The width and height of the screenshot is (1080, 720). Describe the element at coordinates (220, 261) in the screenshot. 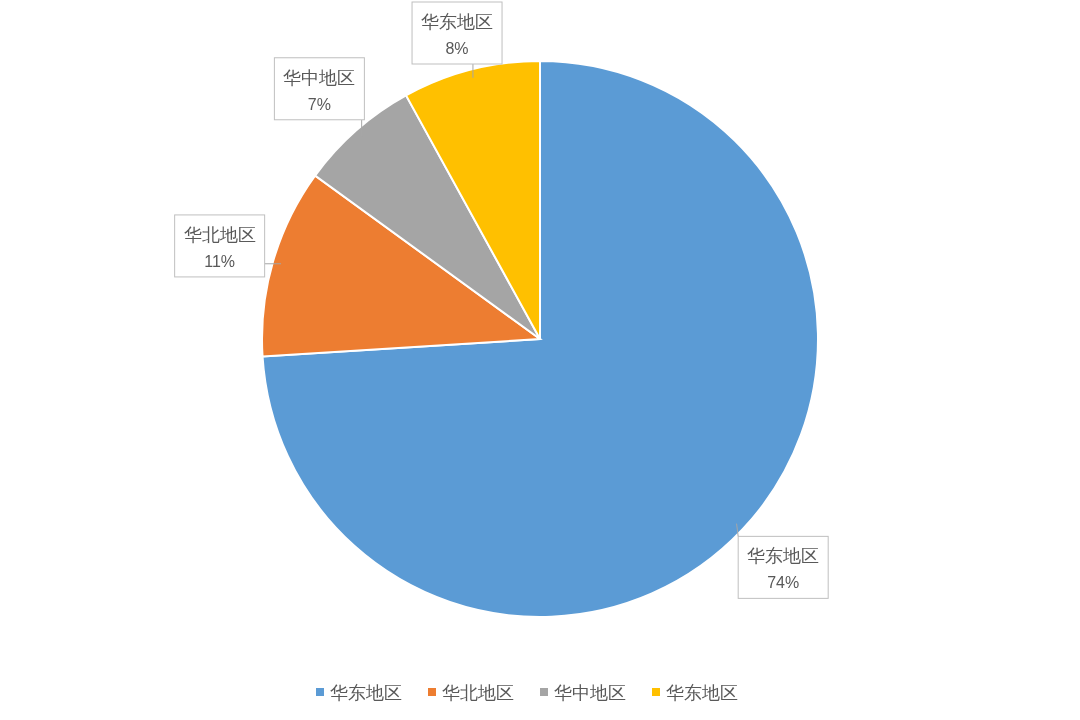

I see `data-label: 11%` at that location.